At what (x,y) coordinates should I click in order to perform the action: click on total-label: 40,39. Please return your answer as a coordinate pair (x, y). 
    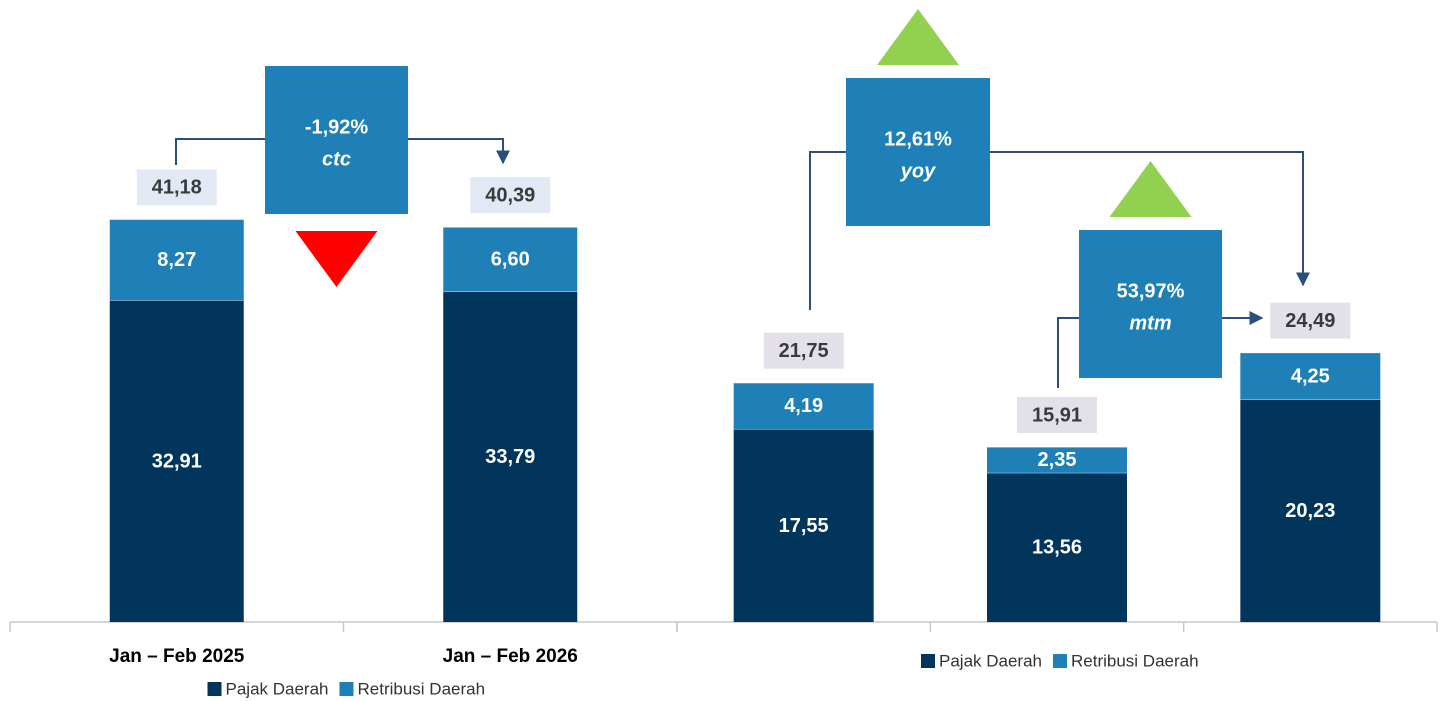
    Looking at the image, I should click on (510, 195).